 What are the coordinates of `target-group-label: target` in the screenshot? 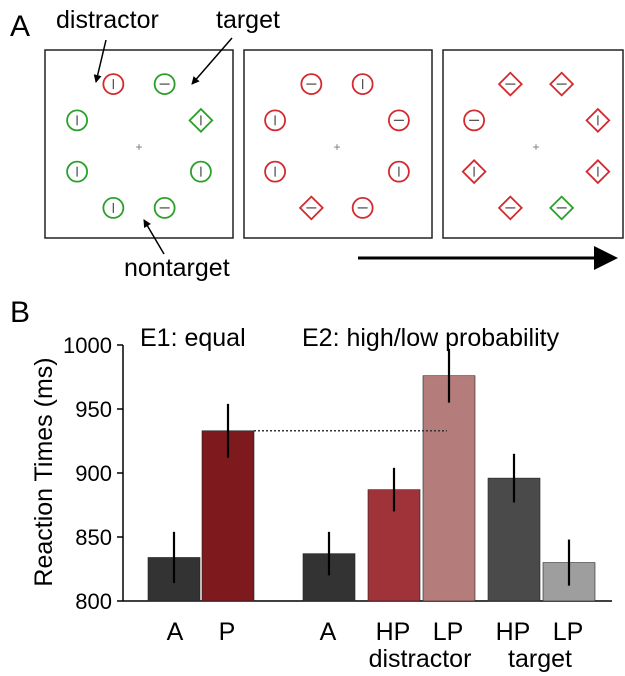 It's located at (540, 659).